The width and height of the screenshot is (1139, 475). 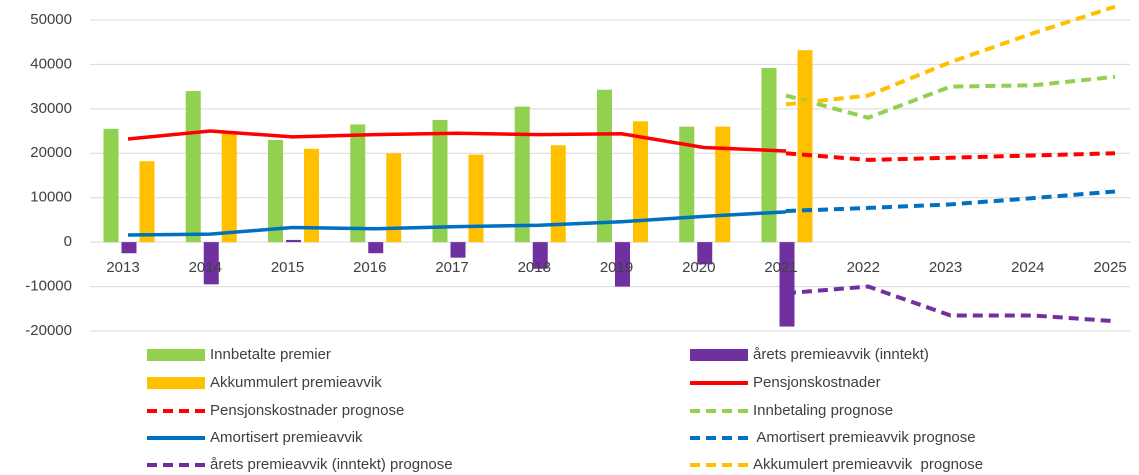 What do you see at coordinates (841, 354) in the screenshot?
I see `legend-label: årets premieavvik (inntekt)` at bounding box center [841, 354].